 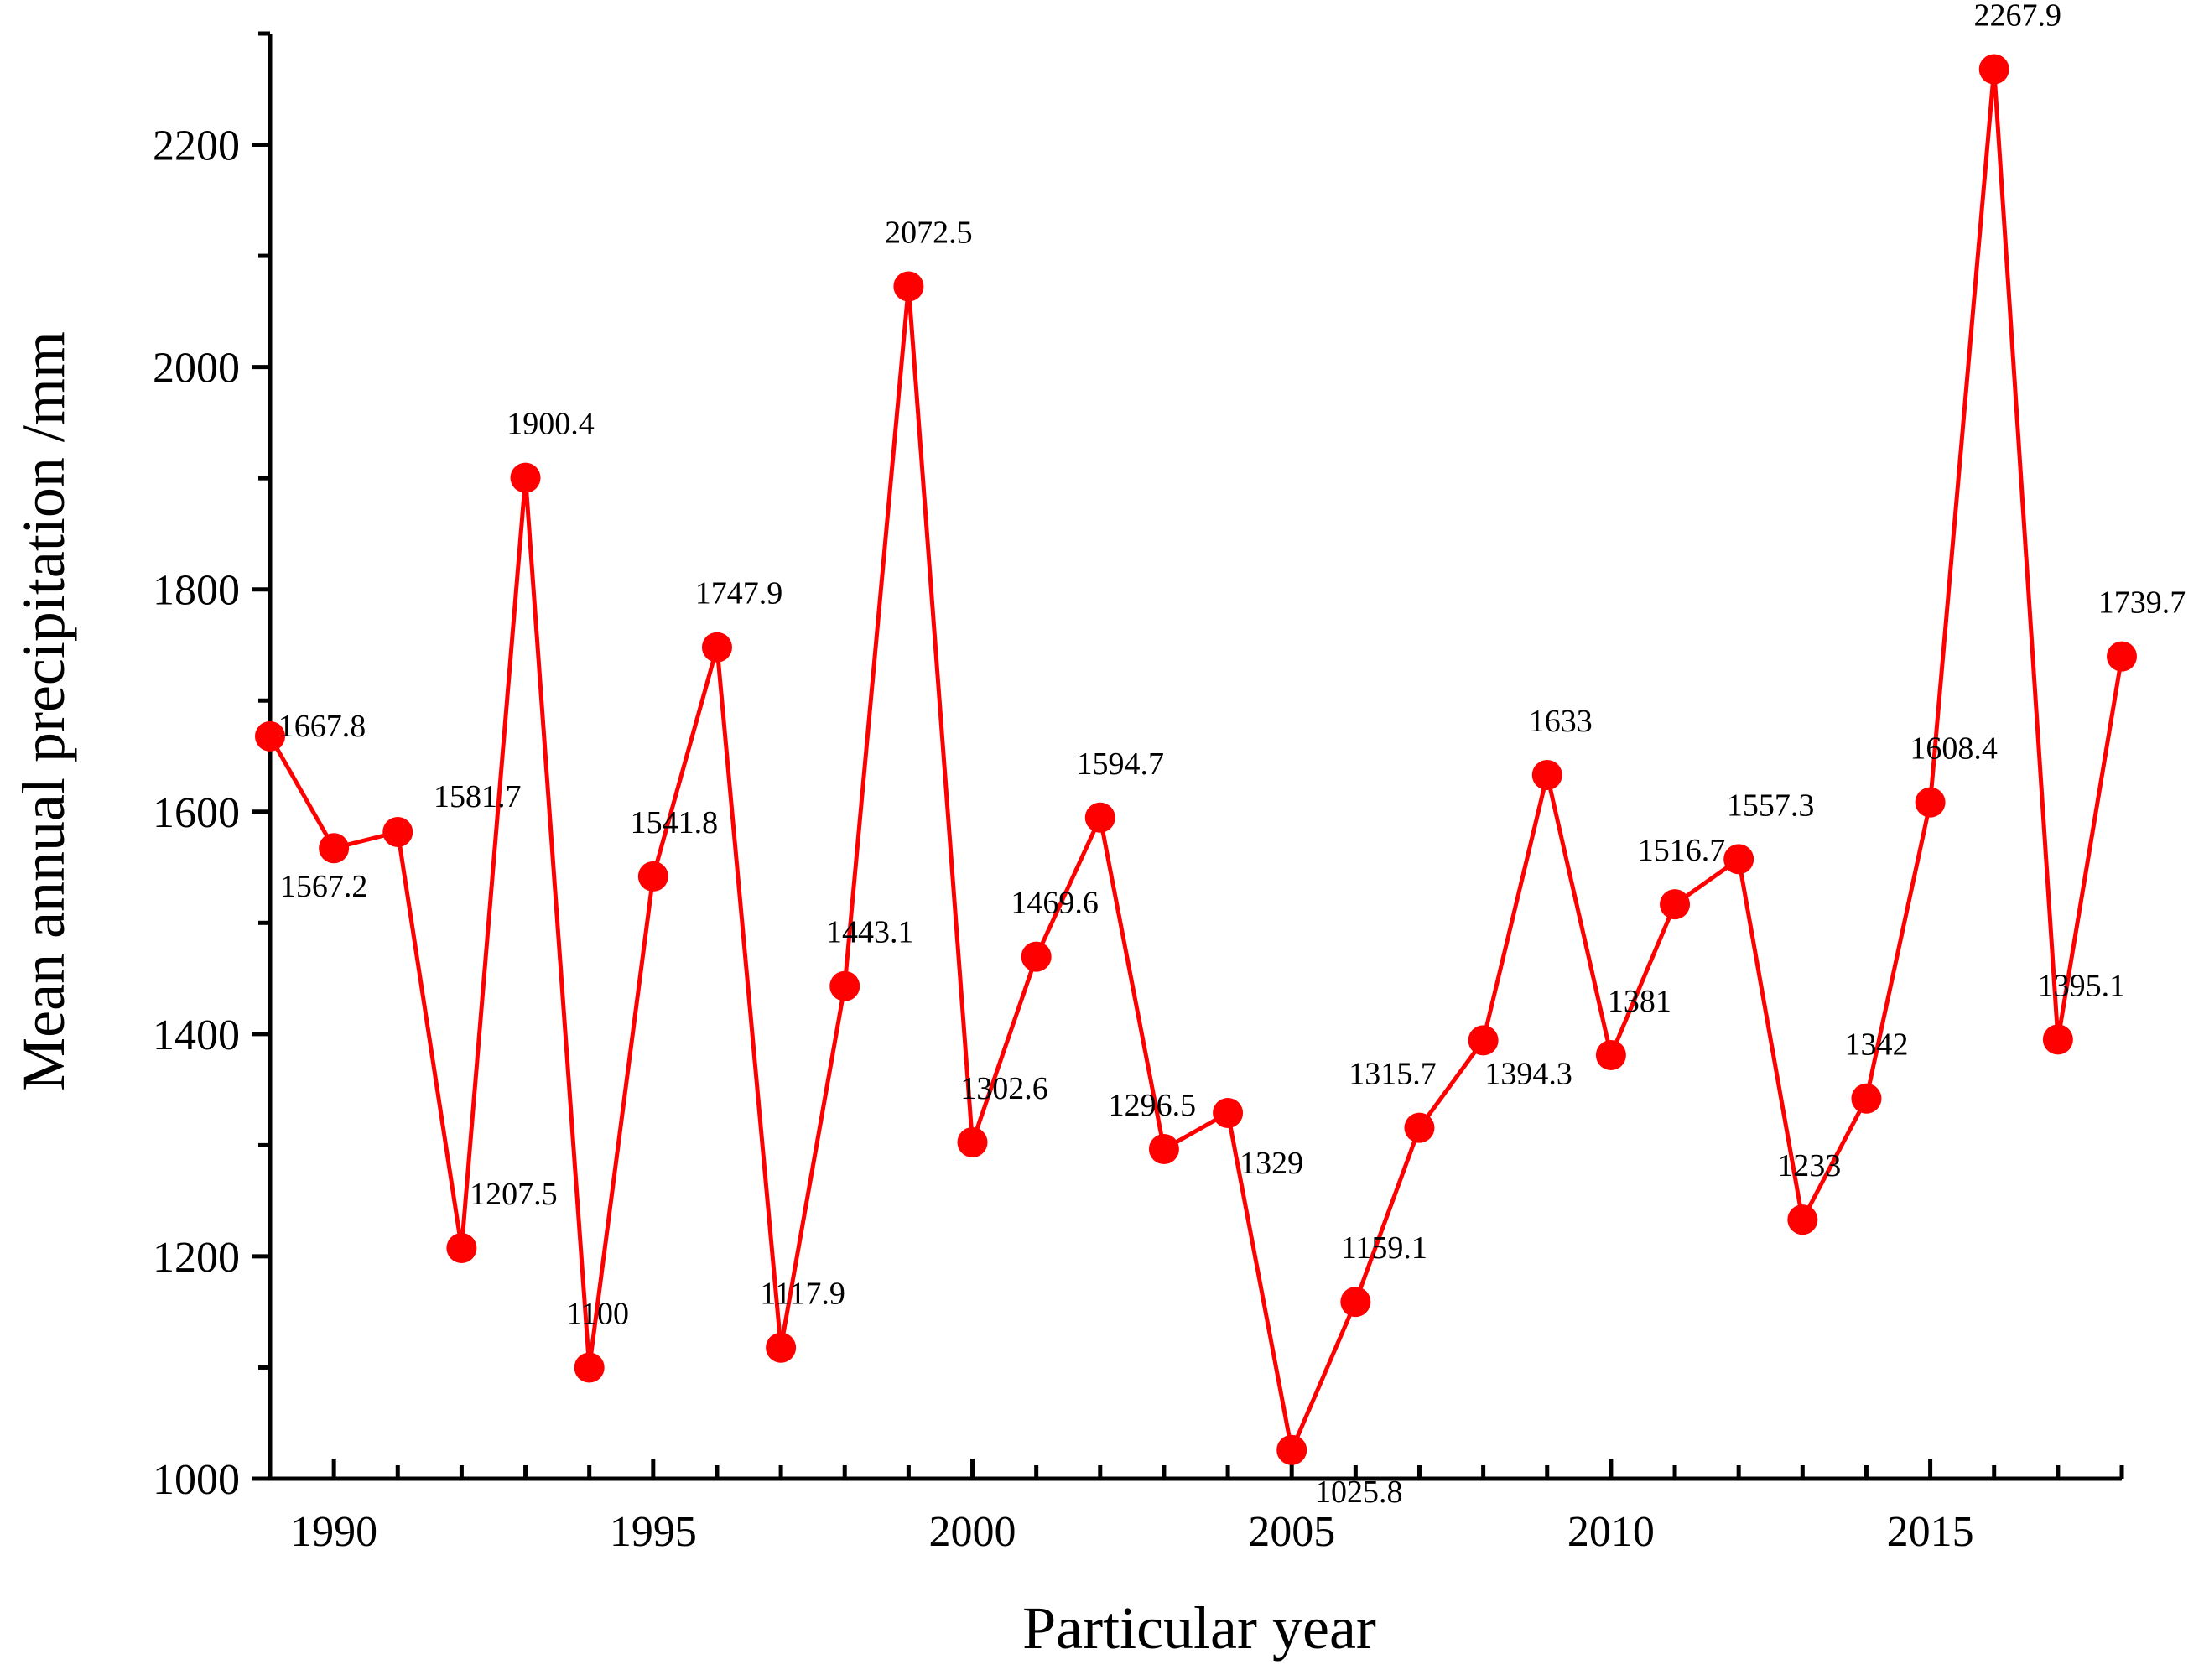 What do you see at coordinates (1682, 850) in the screenshot?
I see `data-label: 1516.7` at bounding box center [1682, 850].